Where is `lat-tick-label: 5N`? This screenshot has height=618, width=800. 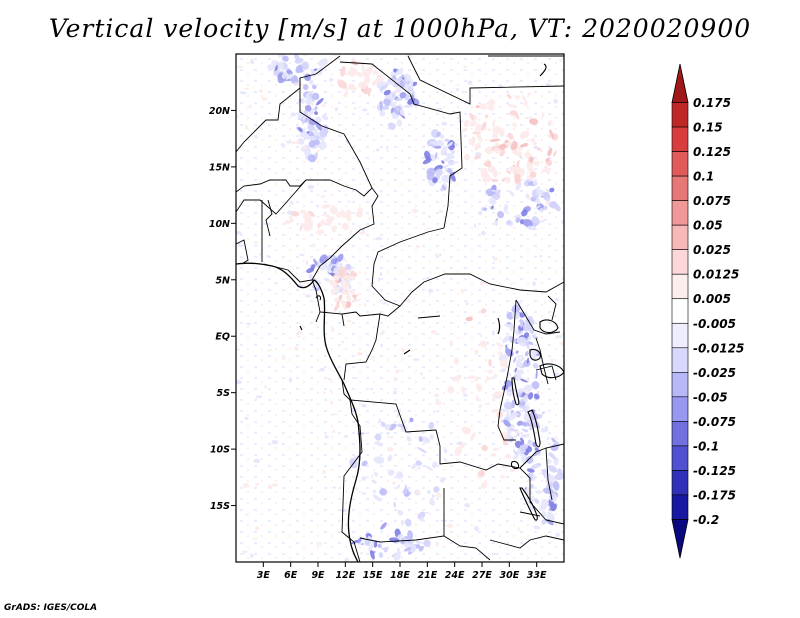
lat-tick-label: 5N is located at coordinates (222, 280).